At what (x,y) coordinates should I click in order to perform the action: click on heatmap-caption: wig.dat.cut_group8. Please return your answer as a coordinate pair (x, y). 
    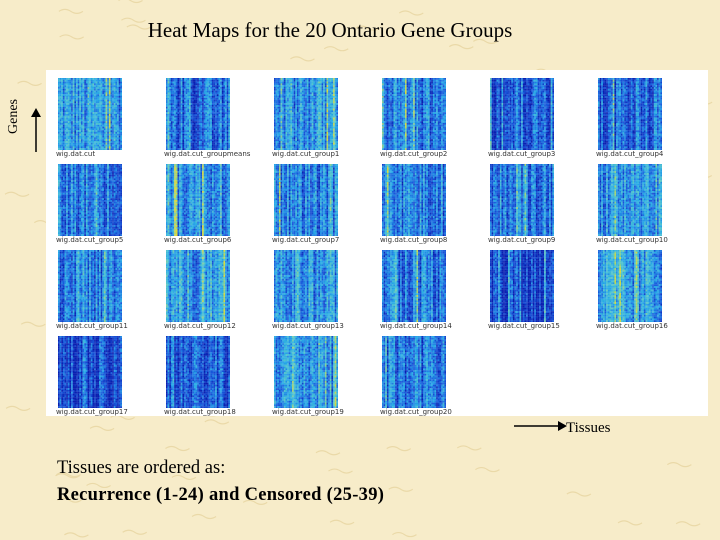
    Looking at the image, I should click on (427, 240).